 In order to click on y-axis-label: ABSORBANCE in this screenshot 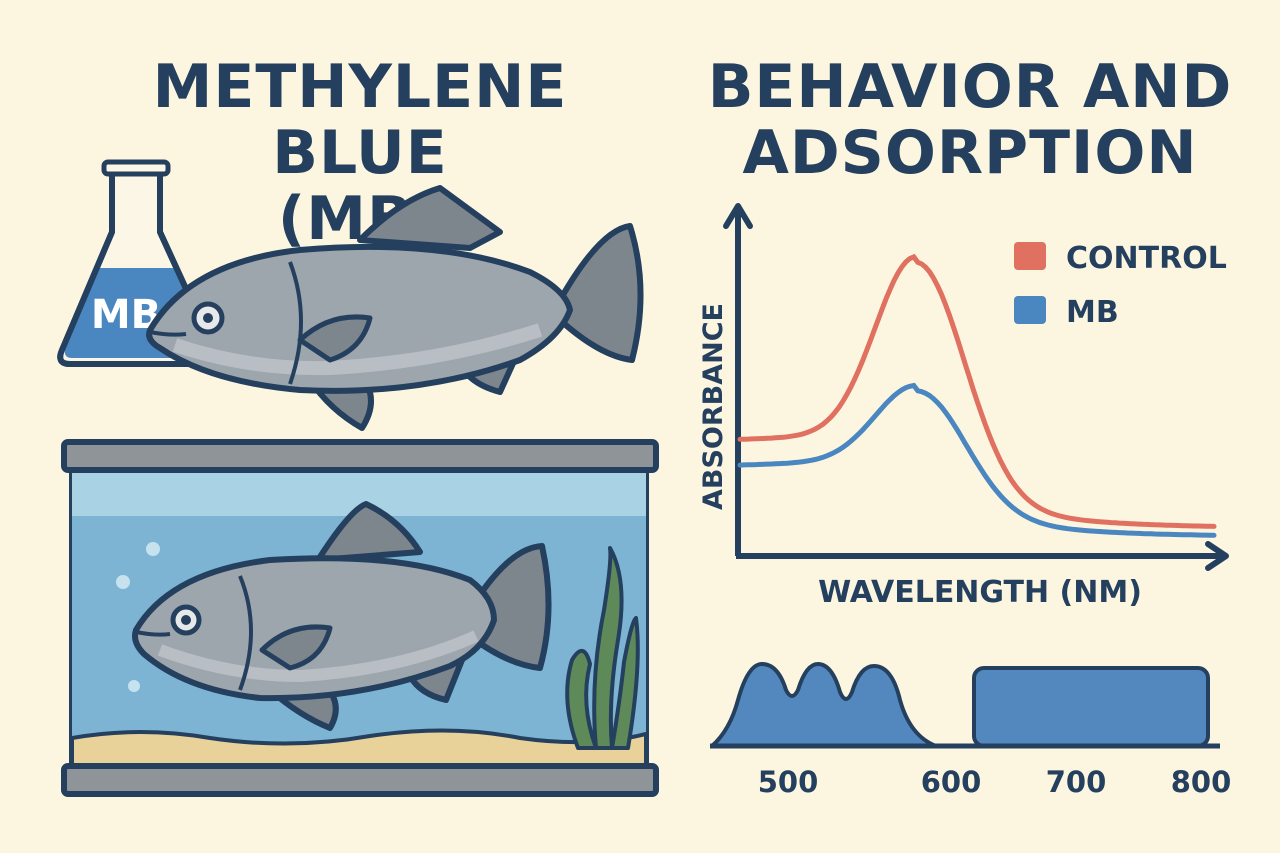, I will do `click(713, 406)`.